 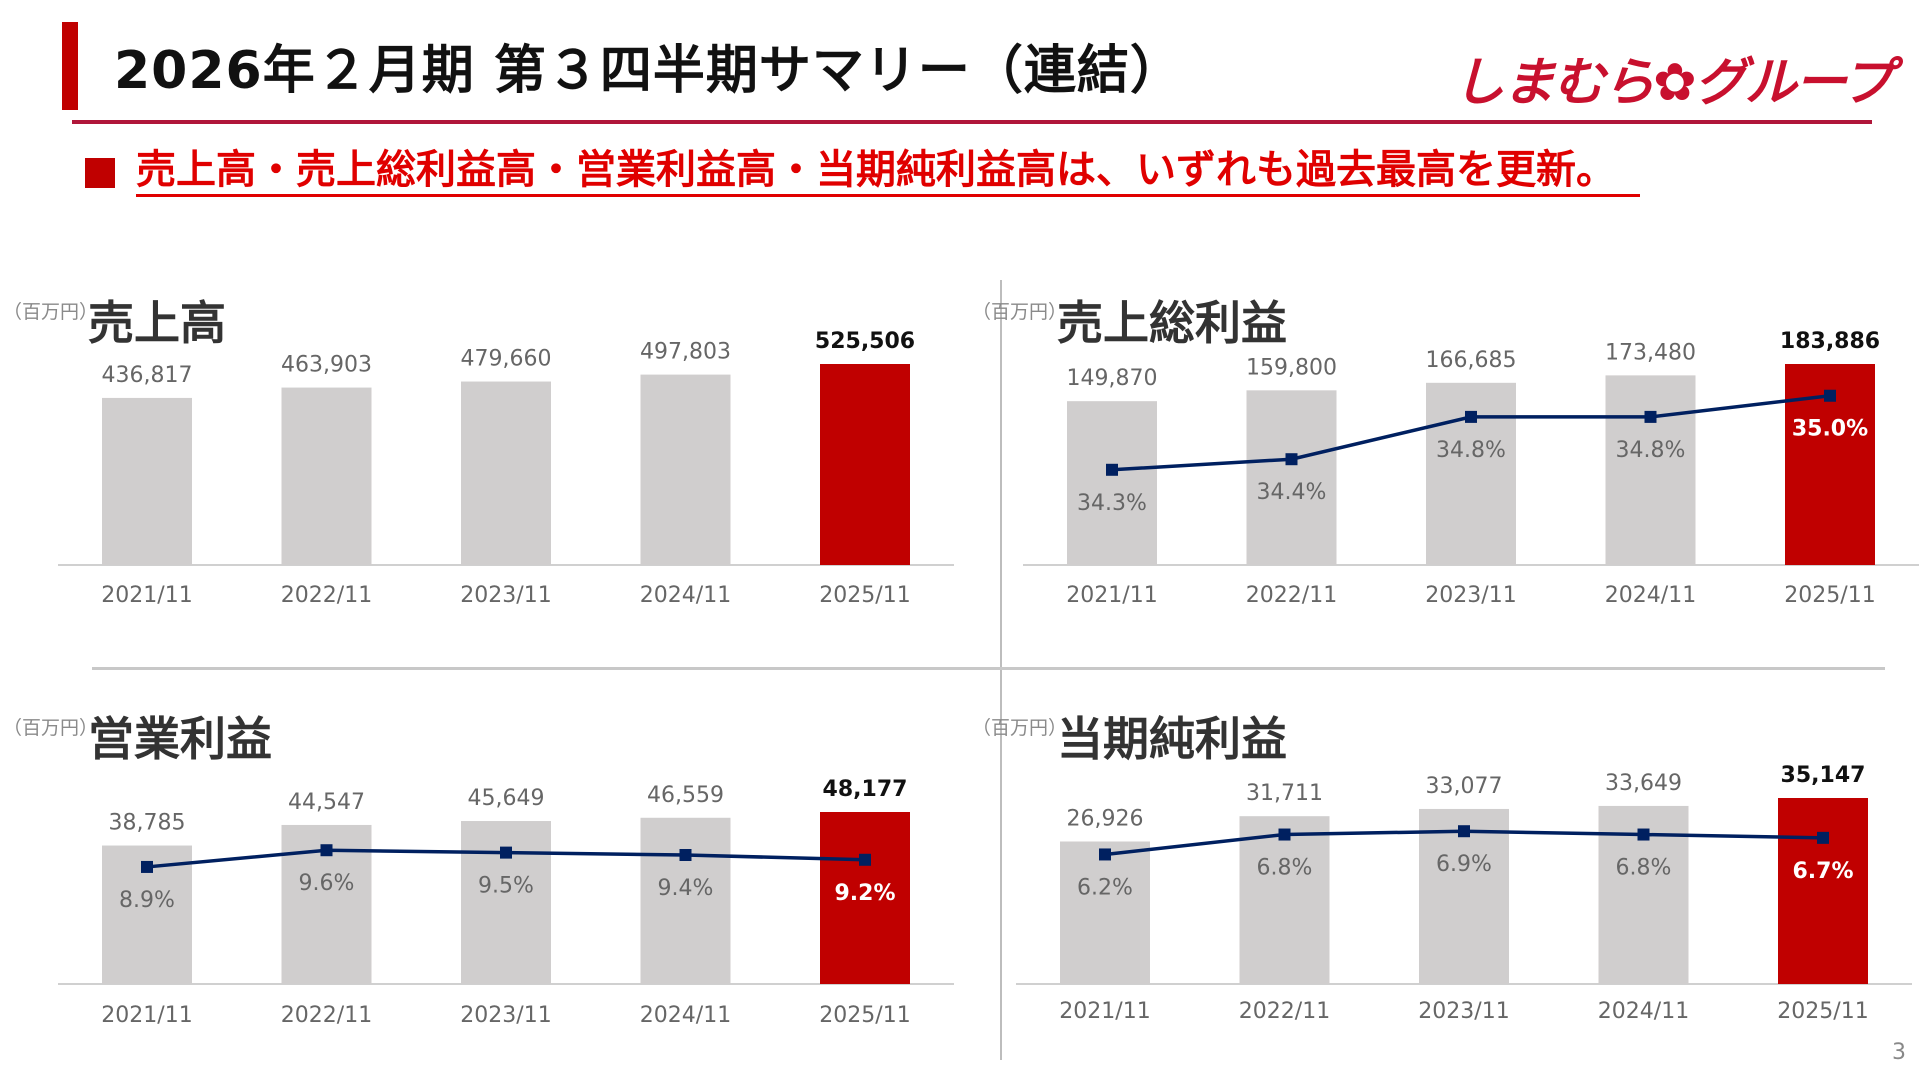 What do you see at coordinates (988, 668) in the screenshot?
I see `panel-horizontal-divider` at bounding box center [988, 668].